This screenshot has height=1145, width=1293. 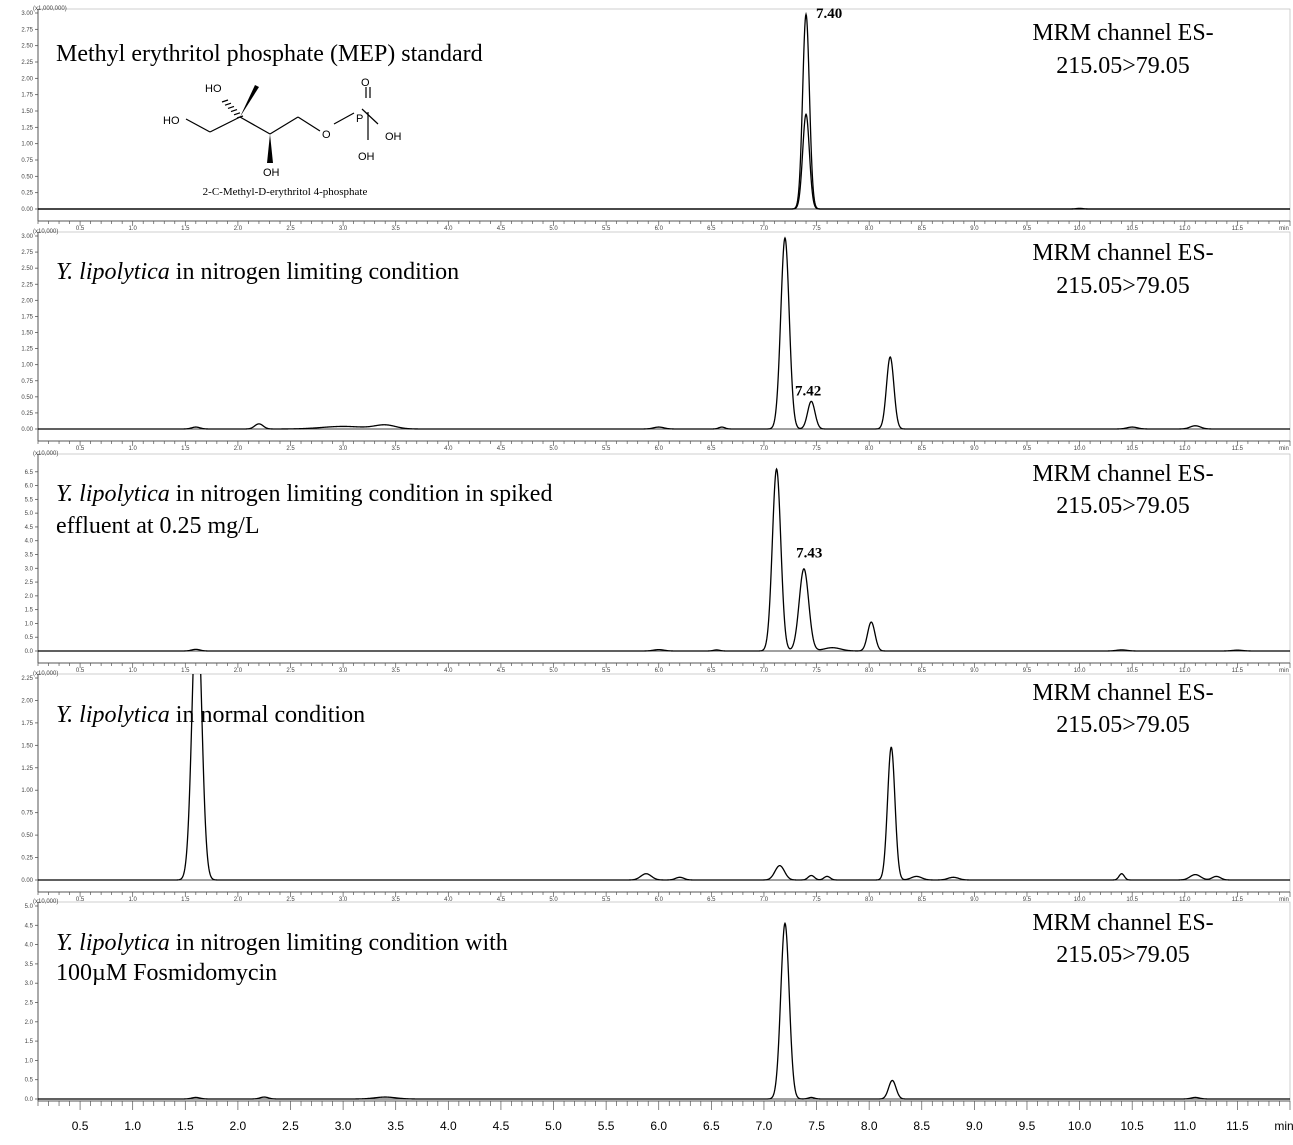 What do you see at coordinates (270, 148) in the screenshot?
I see `wedge-bond` at bounding box center [270, 148].